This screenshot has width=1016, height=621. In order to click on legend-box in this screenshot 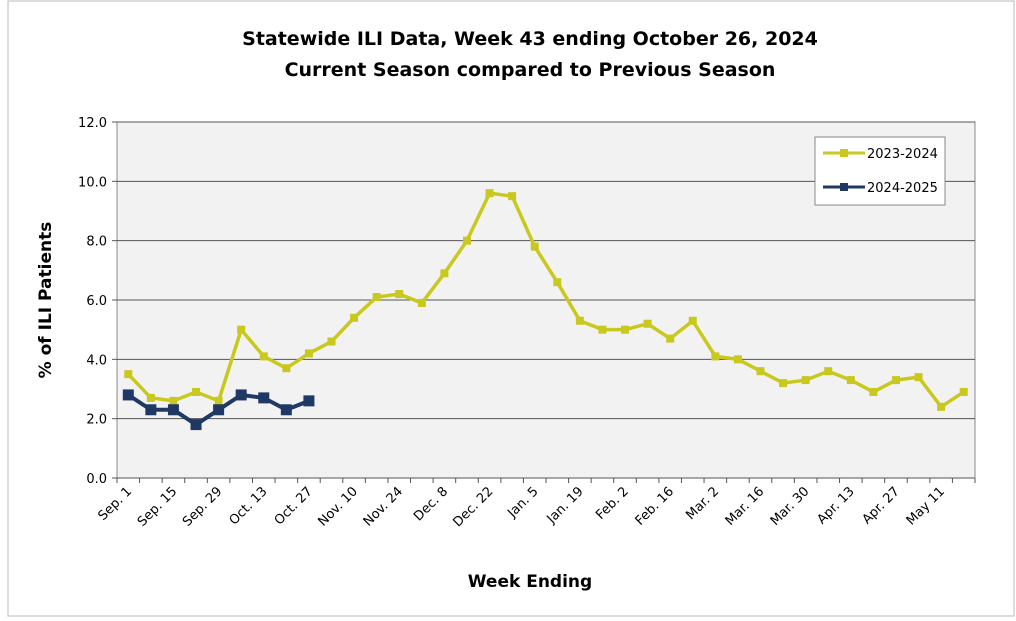, I will do `click(880, 171)`.